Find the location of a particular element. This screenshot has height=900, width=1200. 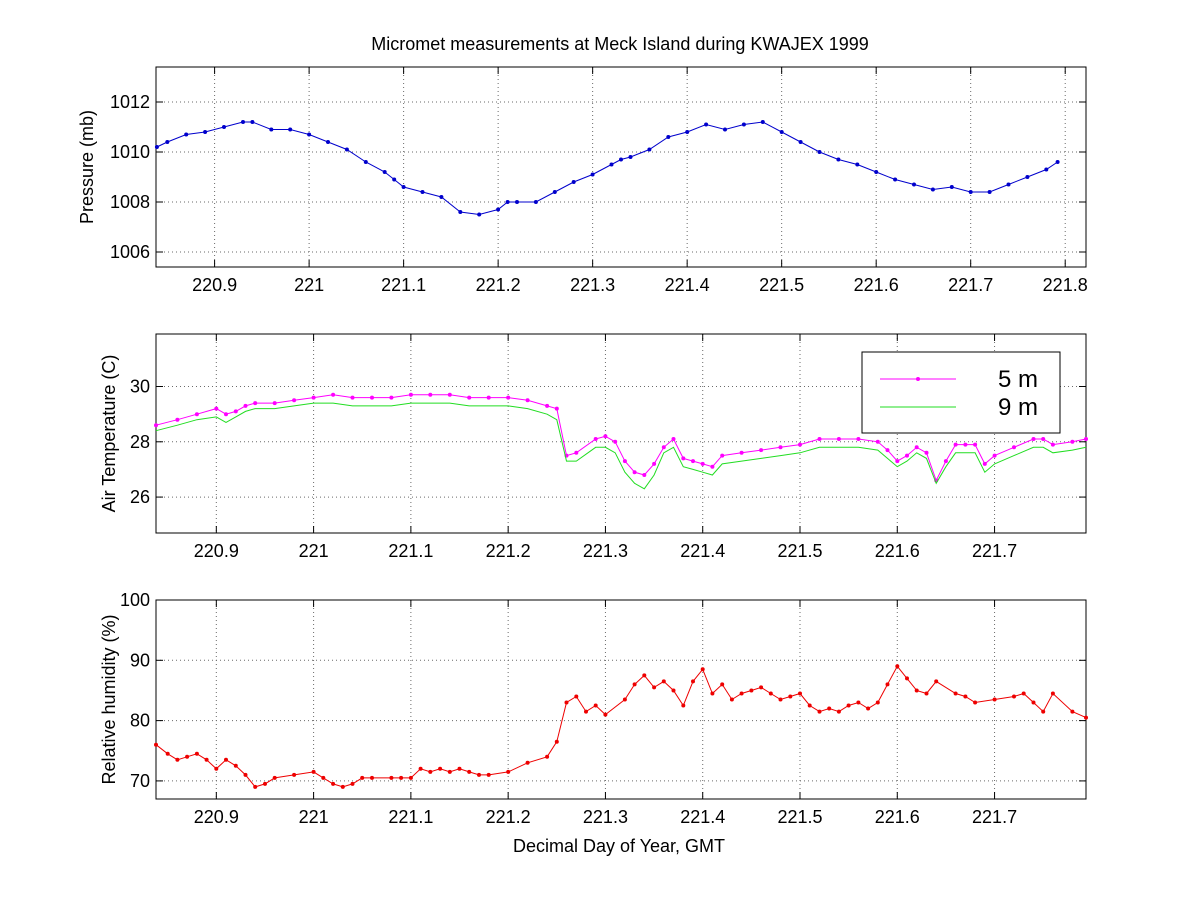

chart-0-ytick-label-3: 1012 is located at coordinates (130, 102).